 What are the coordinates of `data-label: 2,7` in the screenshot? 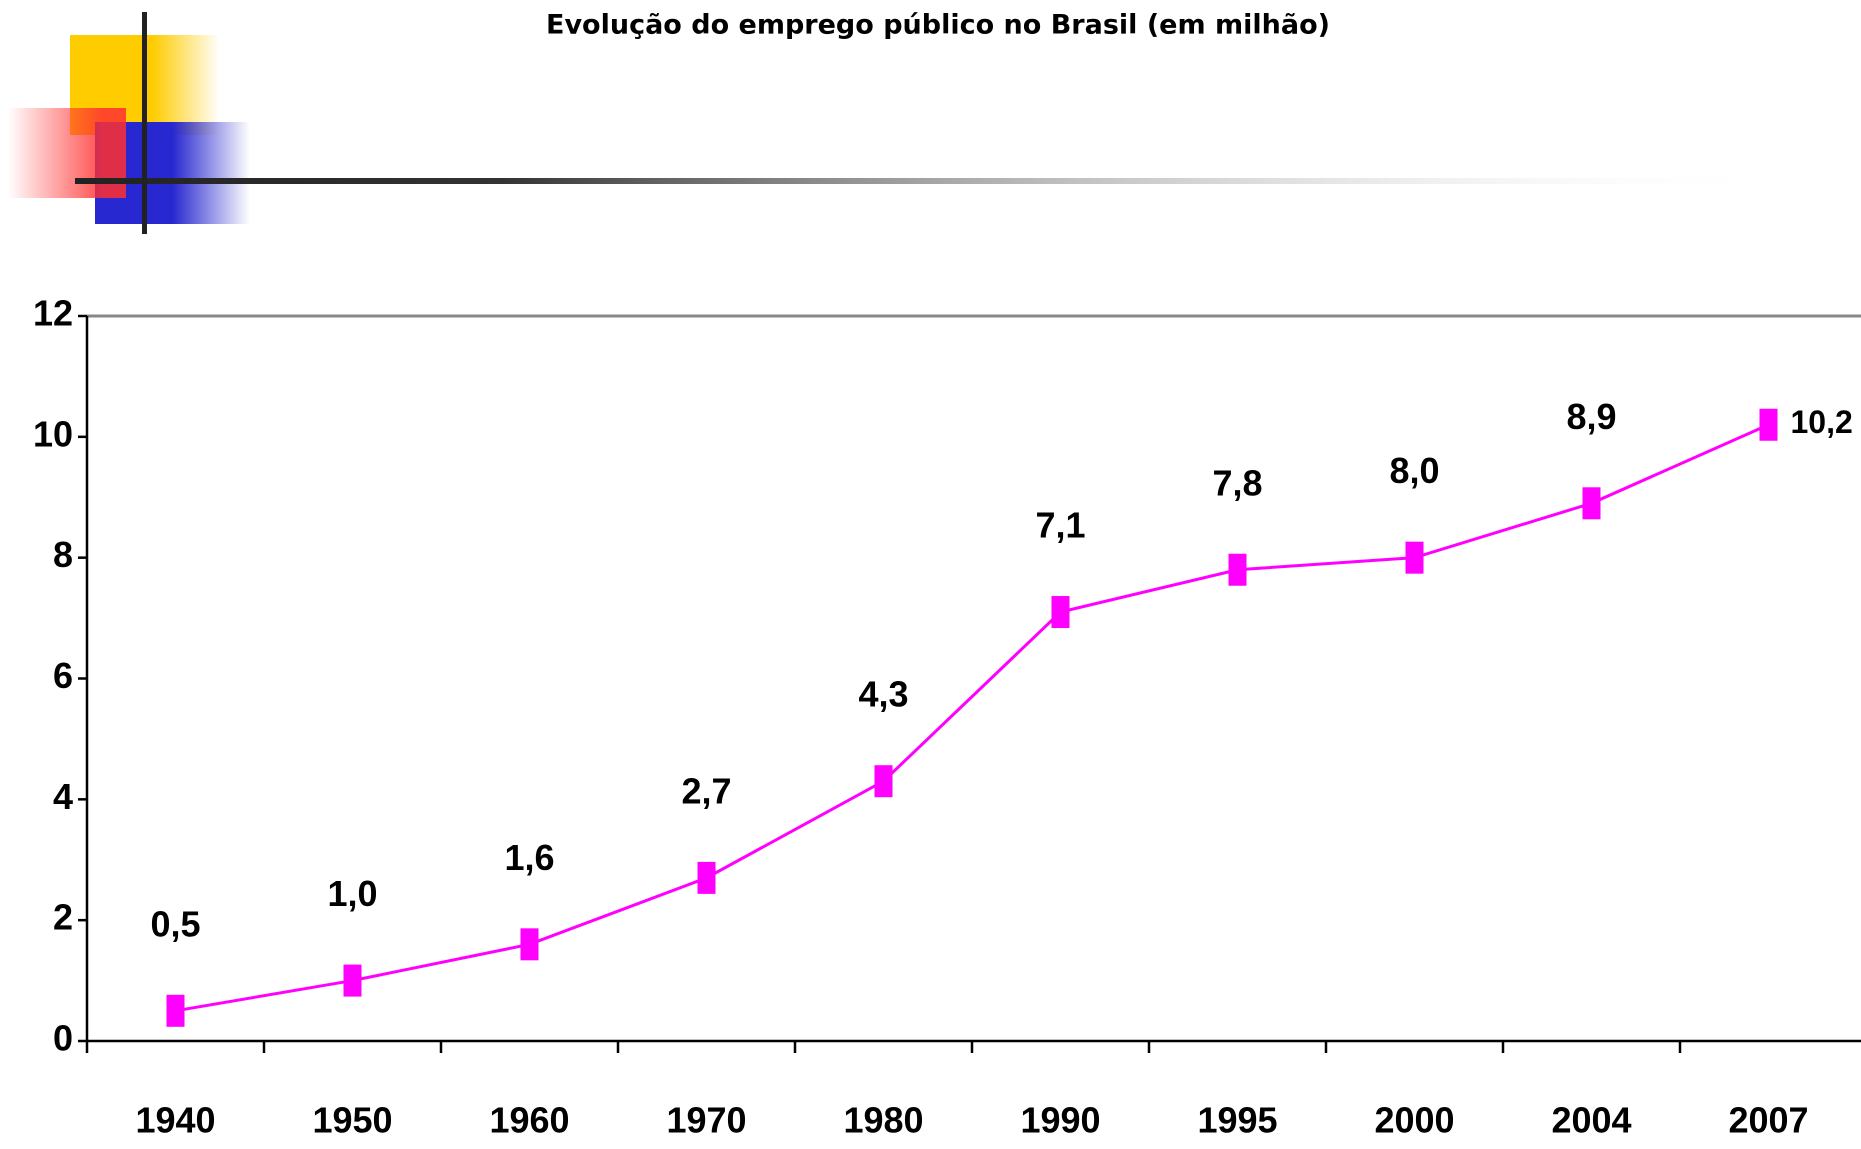 It's located at (706, 790).